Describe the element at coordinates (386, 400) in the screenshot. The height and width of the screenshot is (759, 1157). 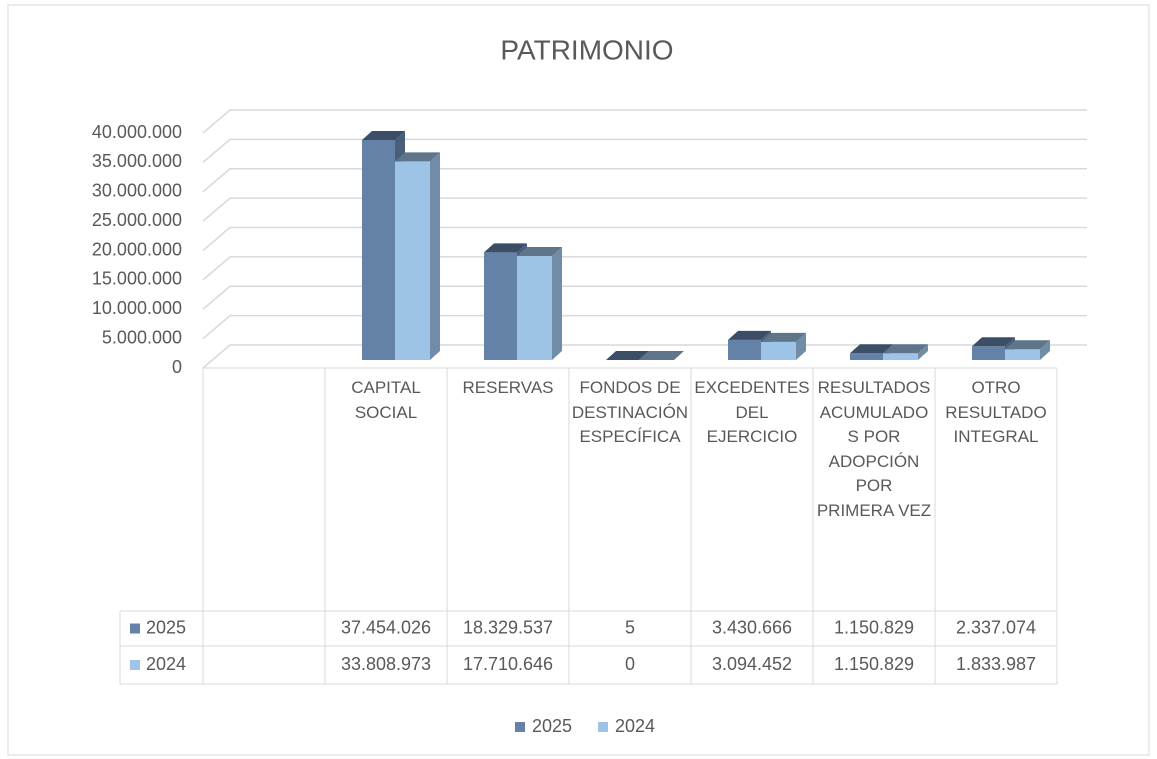
I see `x-tick-label: CAPITAL SOCIAL` at that location.